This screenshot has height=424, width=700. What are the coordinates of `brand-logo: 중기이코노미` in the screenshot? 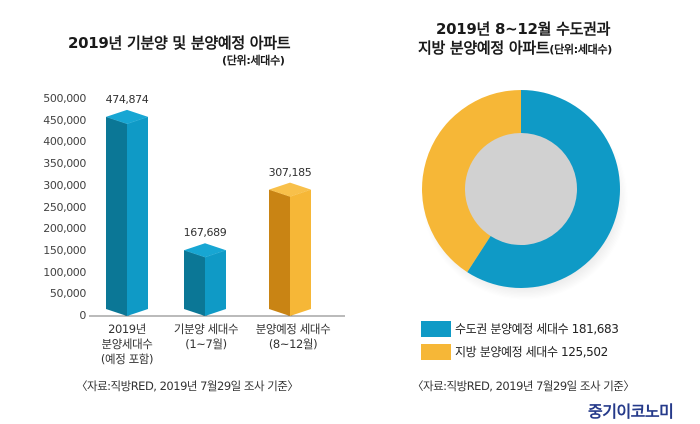 It's located at (631, 411).